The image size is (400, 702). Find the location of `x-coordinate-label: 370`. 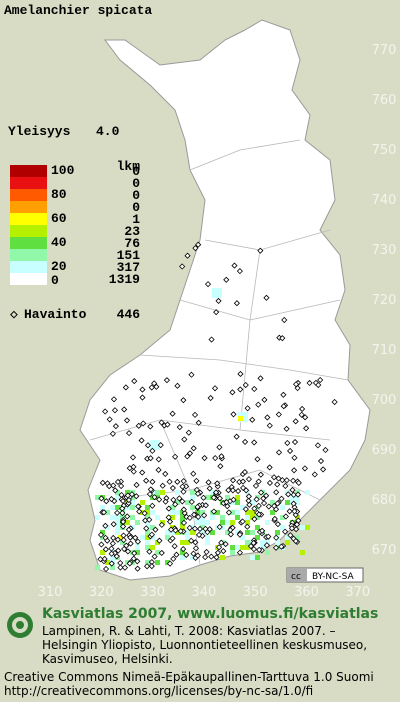

x-coordinate-label: 370 is located at coordinates (357, 592).